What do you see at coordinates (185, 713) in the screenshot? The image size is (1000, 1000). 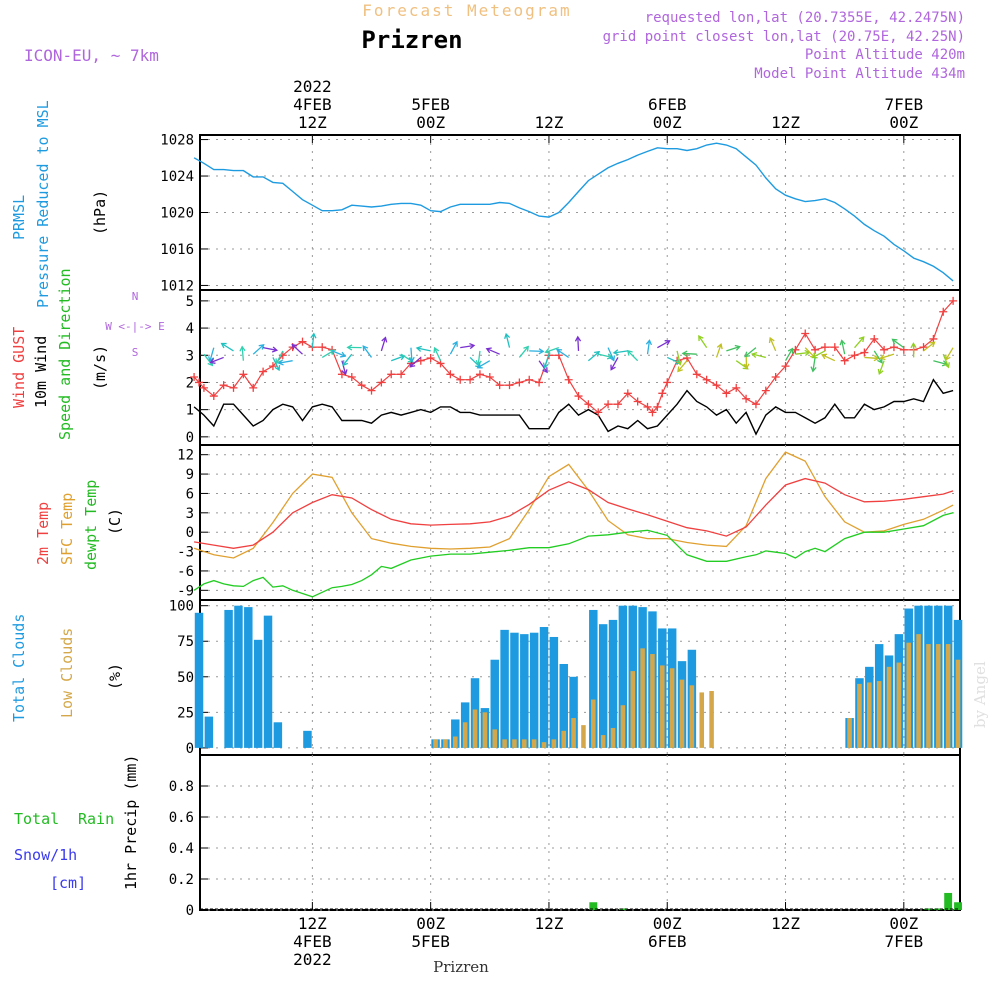 I see `ytick-label-3-1: 25` at bounding box center [185, 713].